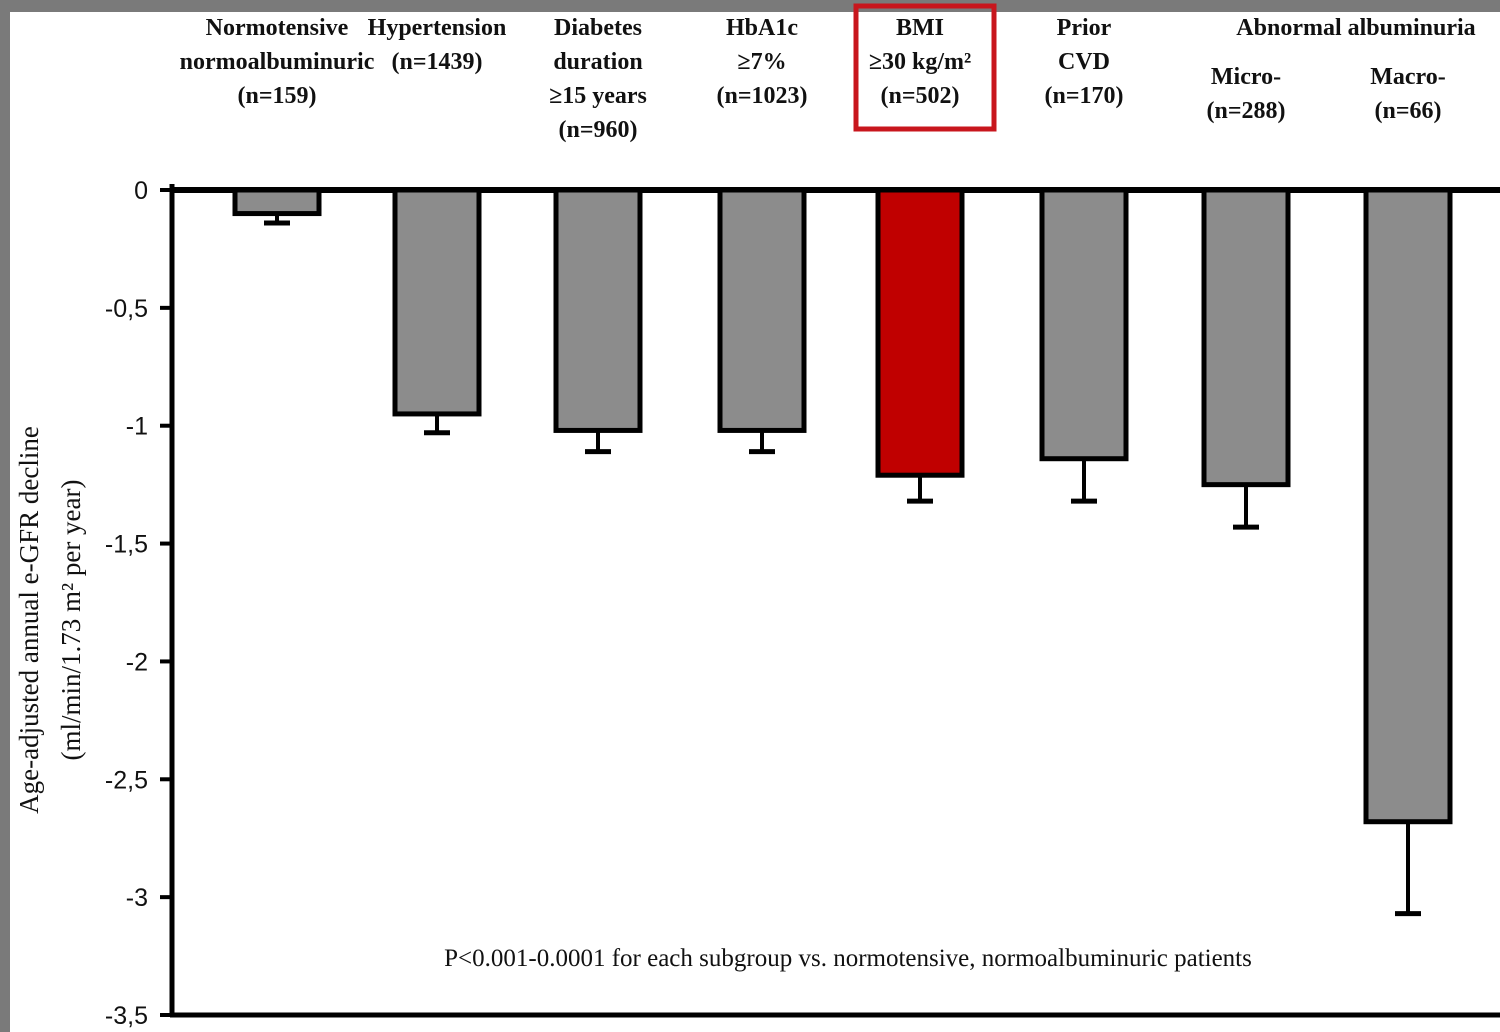 The height and width of the screenshot is (1032, 1500). I want to click on y-axis-label-line2: (ml/min/1.73 m² per year), so click(71, 619).